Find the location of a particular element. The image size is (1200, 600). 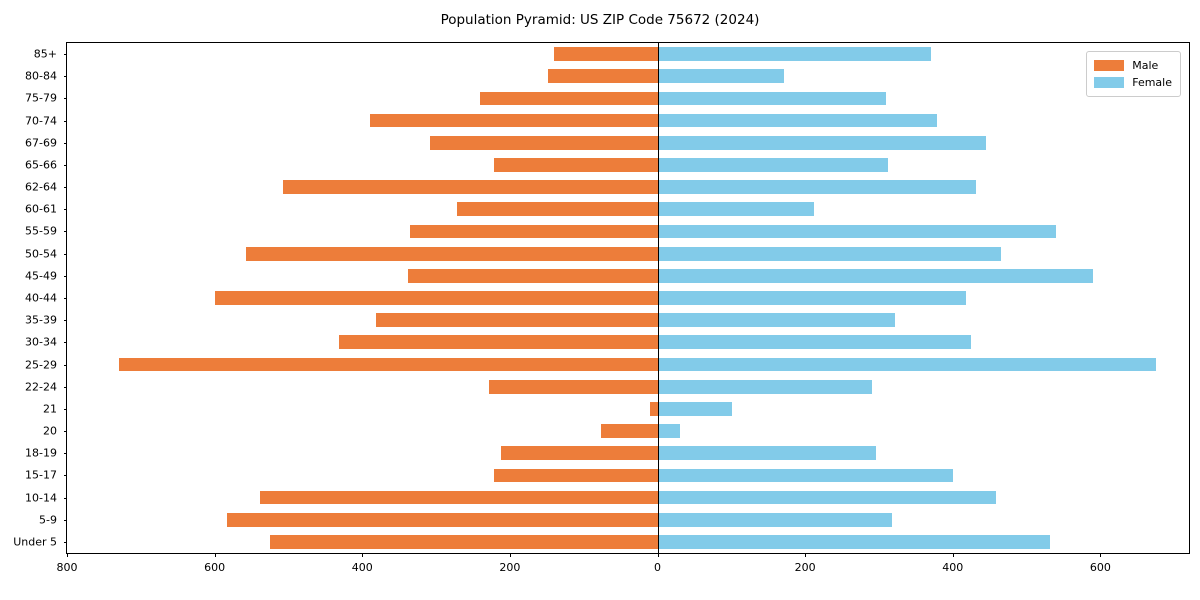

y-axis-tick-label: 60-61 is located at coordinates (41, 209).